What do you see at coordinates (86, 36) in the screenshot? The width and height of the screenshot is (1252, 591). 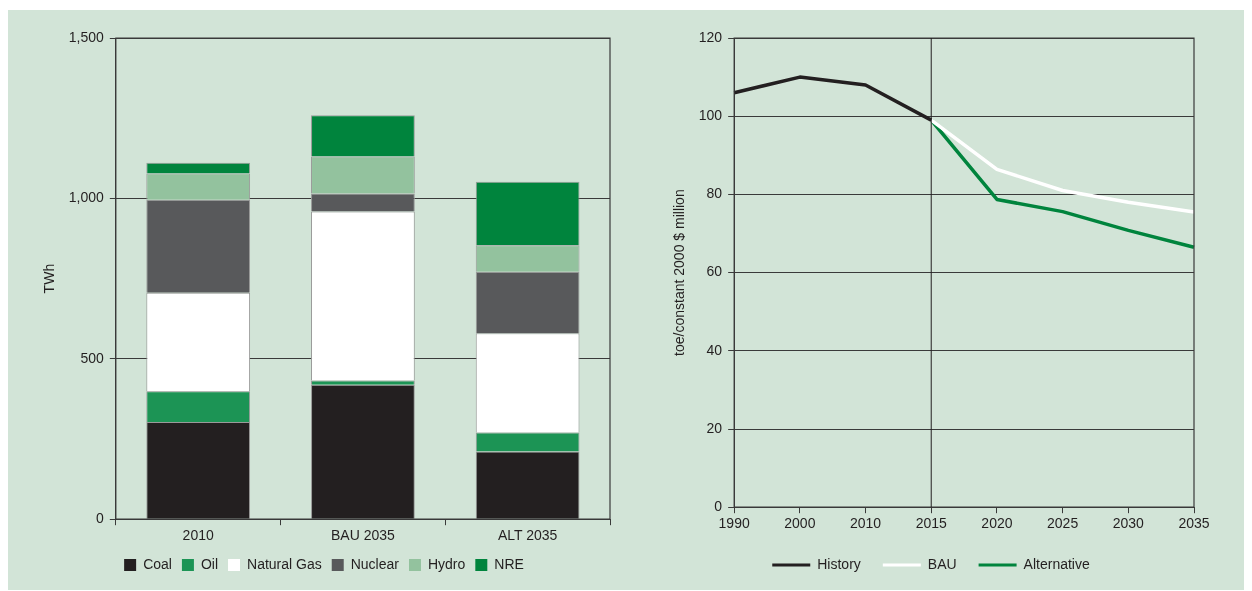 I see `y-tick-label: 1,500` at bounding box center [86, 36].